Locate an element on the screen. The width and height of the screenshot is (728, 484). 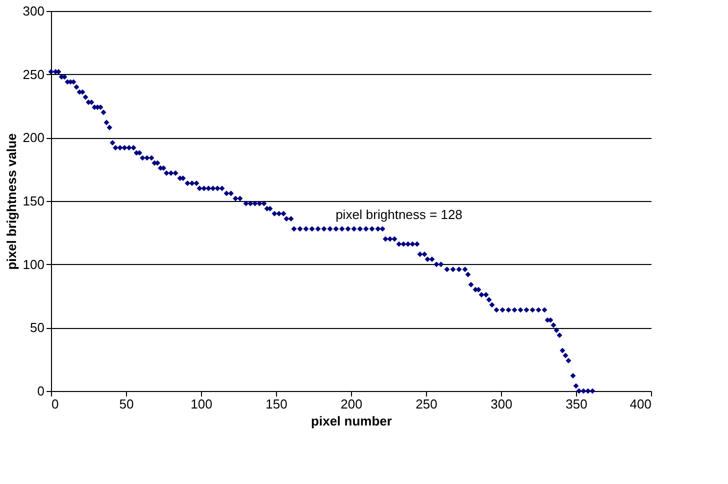
y-tick-label: 300 is located at coordinates (33, 11).